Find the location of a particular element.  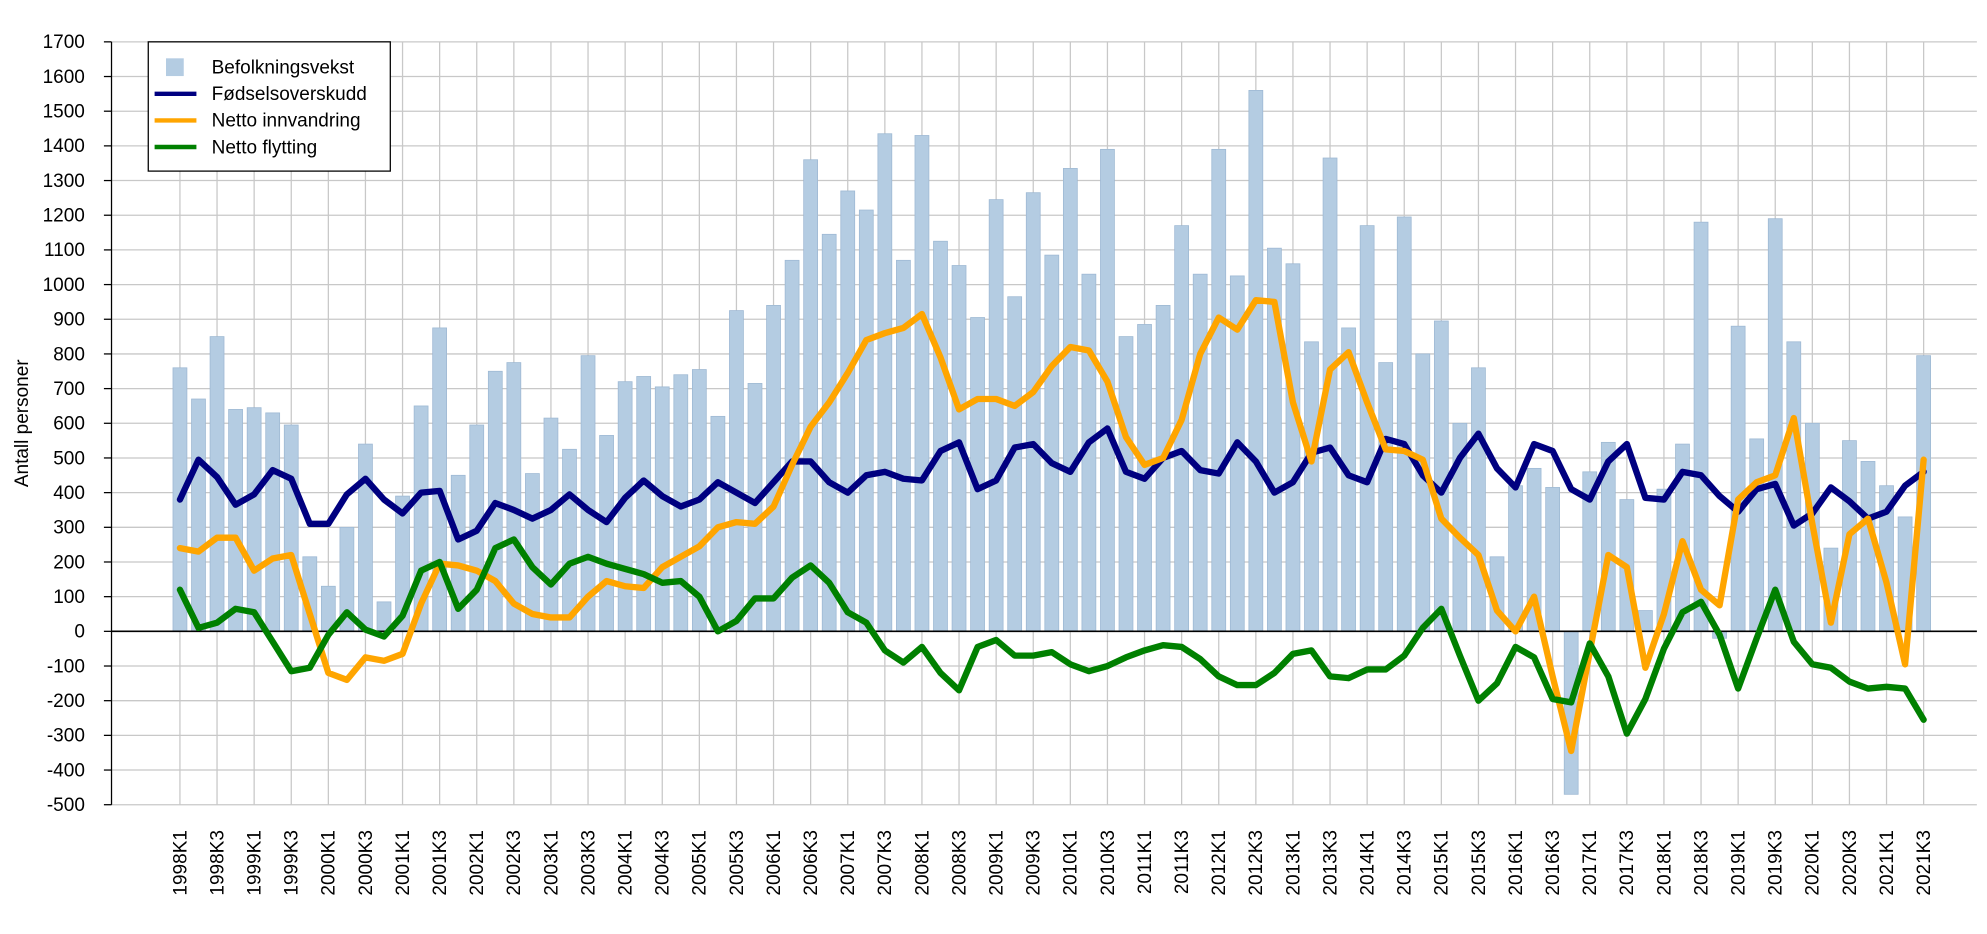

legend-label: Netto flytting is located at coordinates (265, 147).